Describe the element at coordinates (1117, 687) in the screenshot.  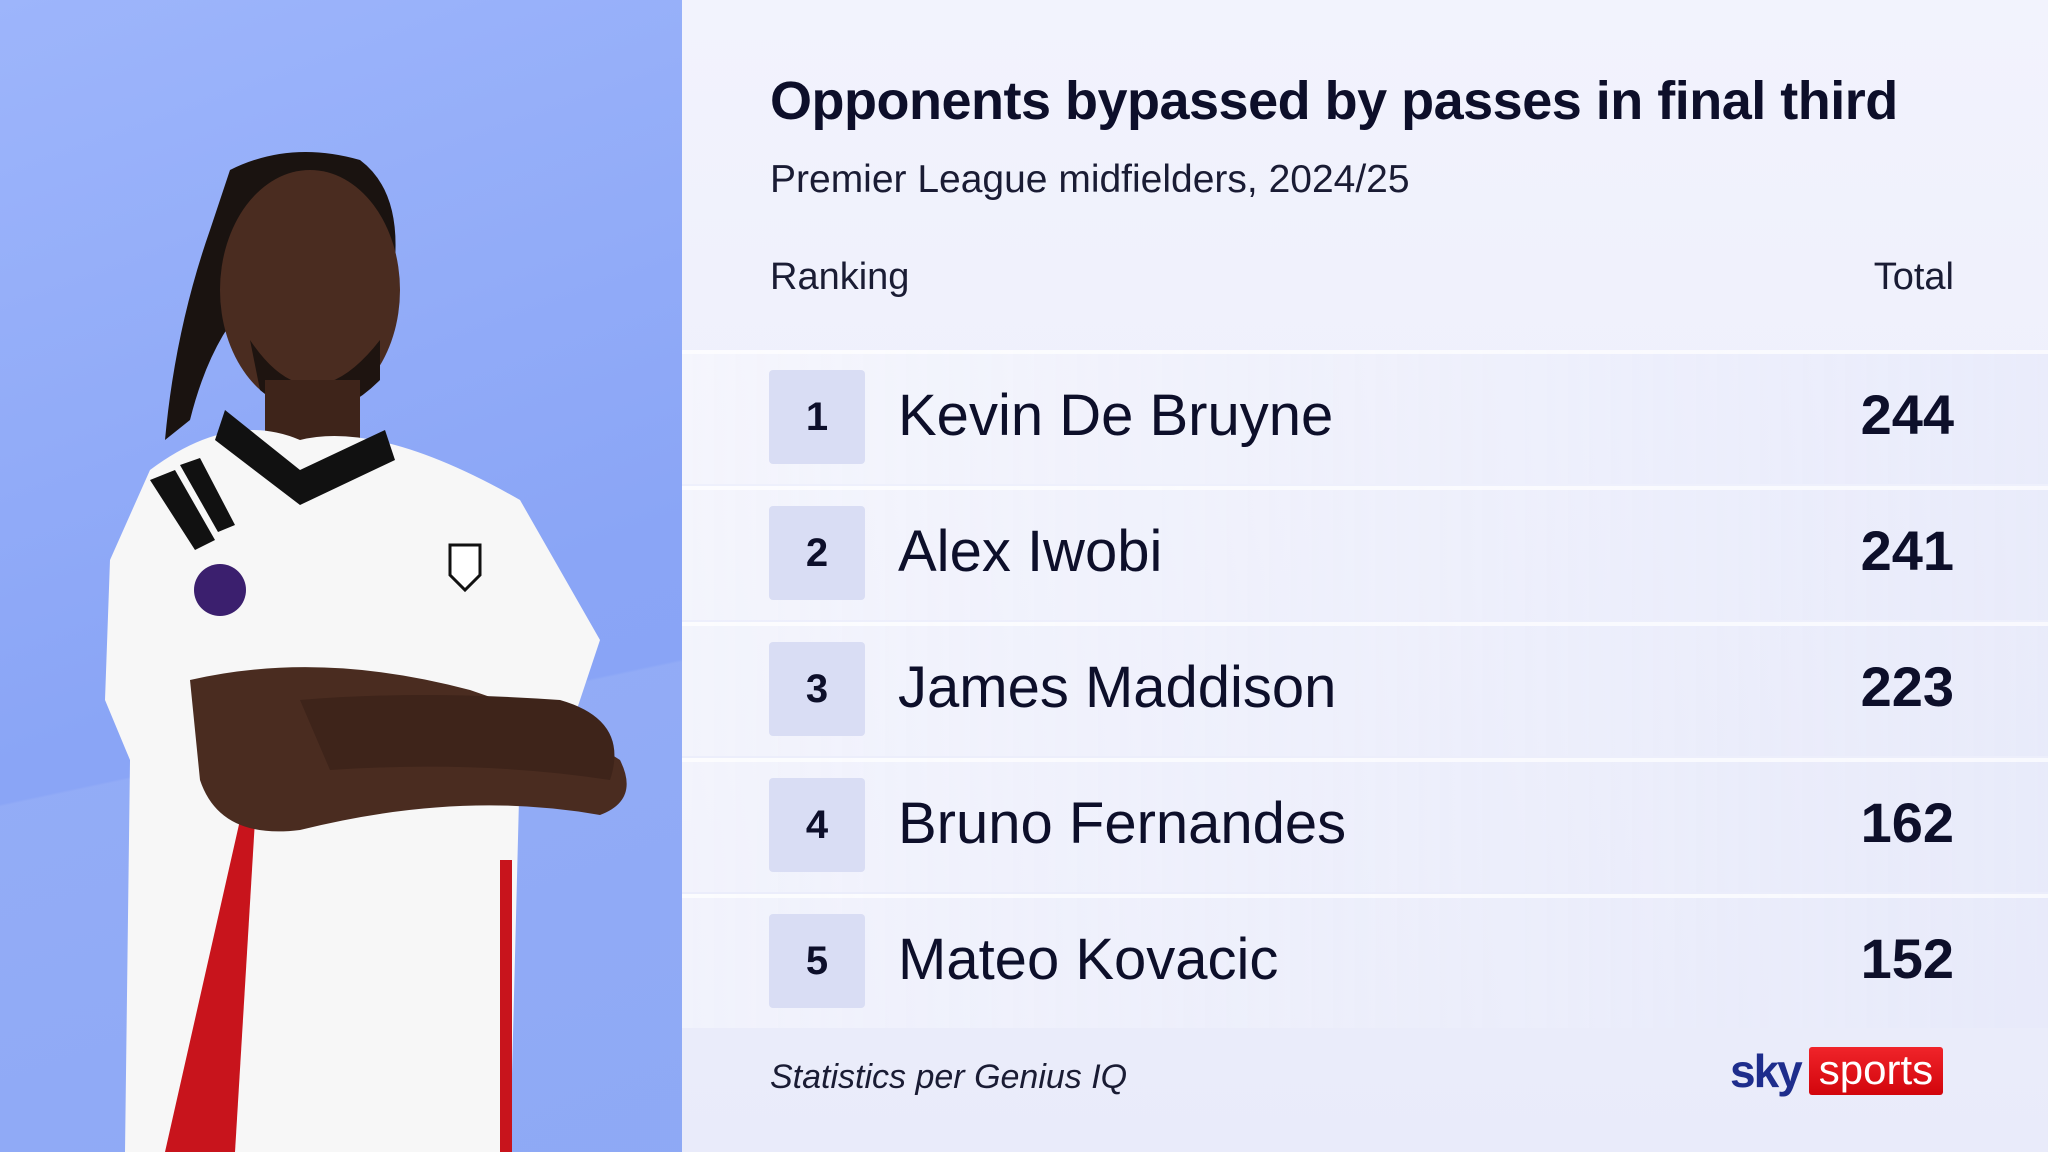
I see `player-name: James Maddison` at that location.